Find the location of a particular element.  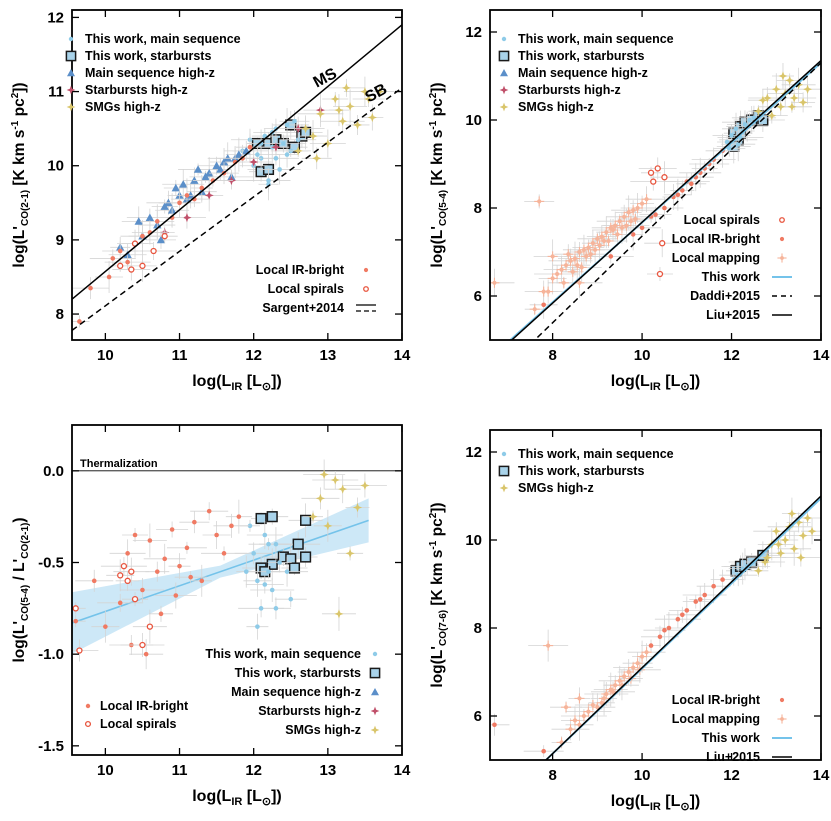

legend-label: This work, main sequence is located at coordinates (596, 39).